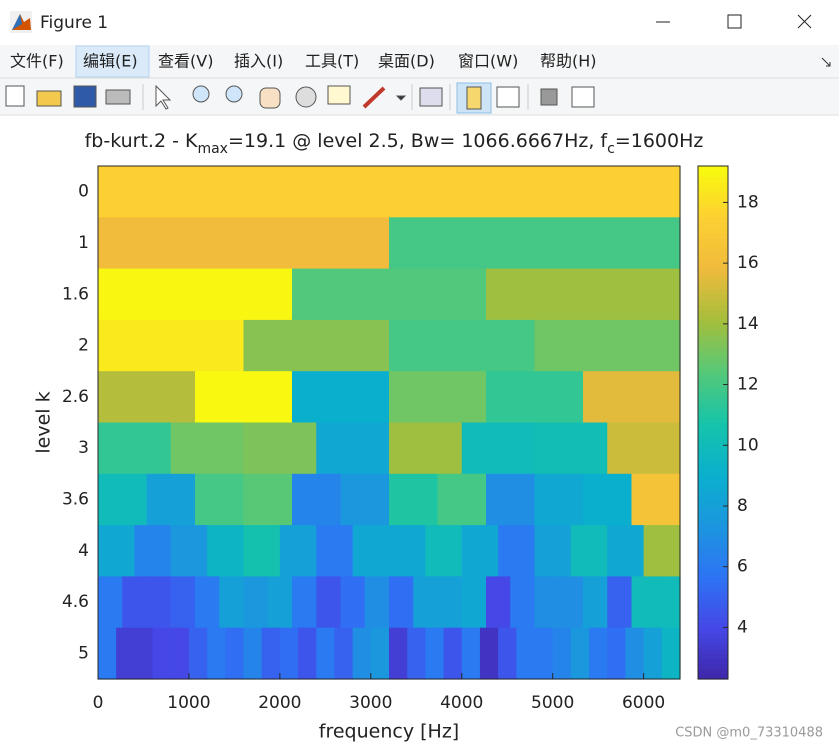 This screenshot has height=756, width=839. I want to click on print-icon, so click(118, 97).